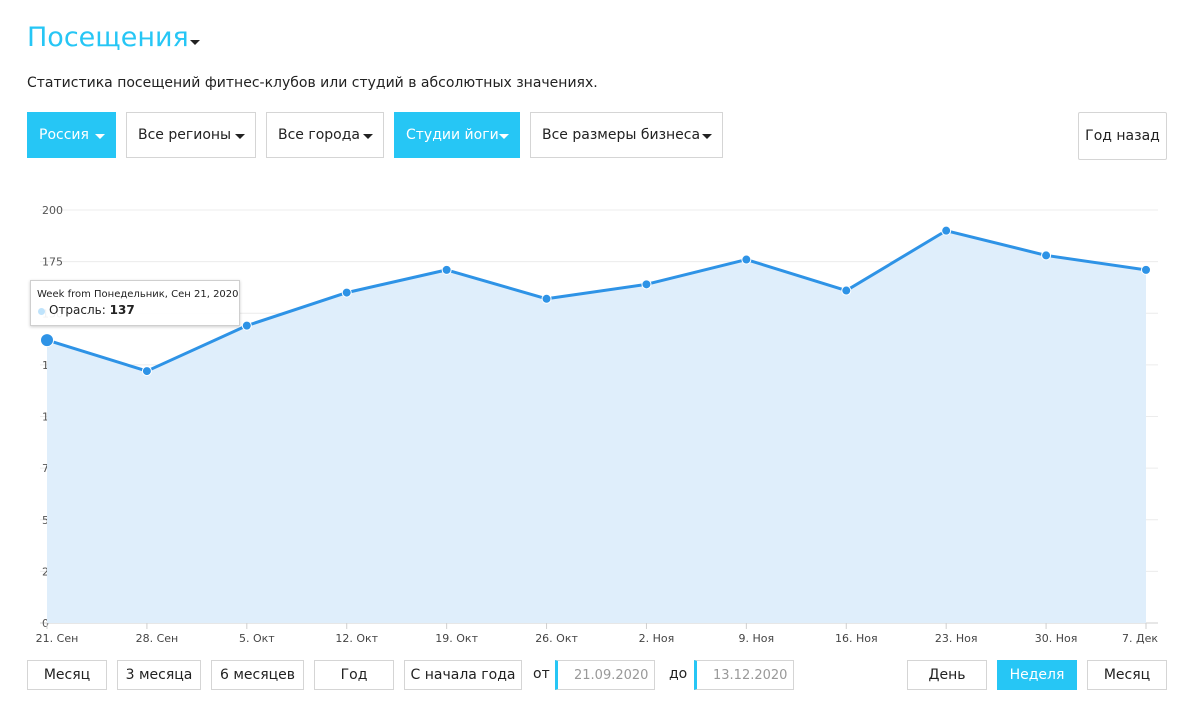 The width and height of the screenshot is (1199, 708). What do you see at coordinates (257, 675) in the screenshot?
I see `period-6-months-button: 6 месяцев` at bounding box center [257, 675].